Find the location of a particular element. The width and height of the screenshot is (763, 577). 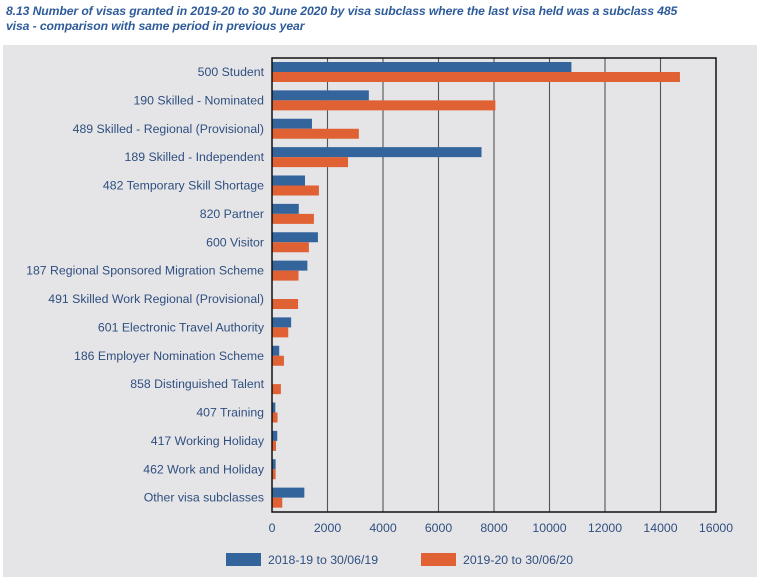

category-label: 489 Skilled - Regional (Provisional) is located at coordinates (168, 129).